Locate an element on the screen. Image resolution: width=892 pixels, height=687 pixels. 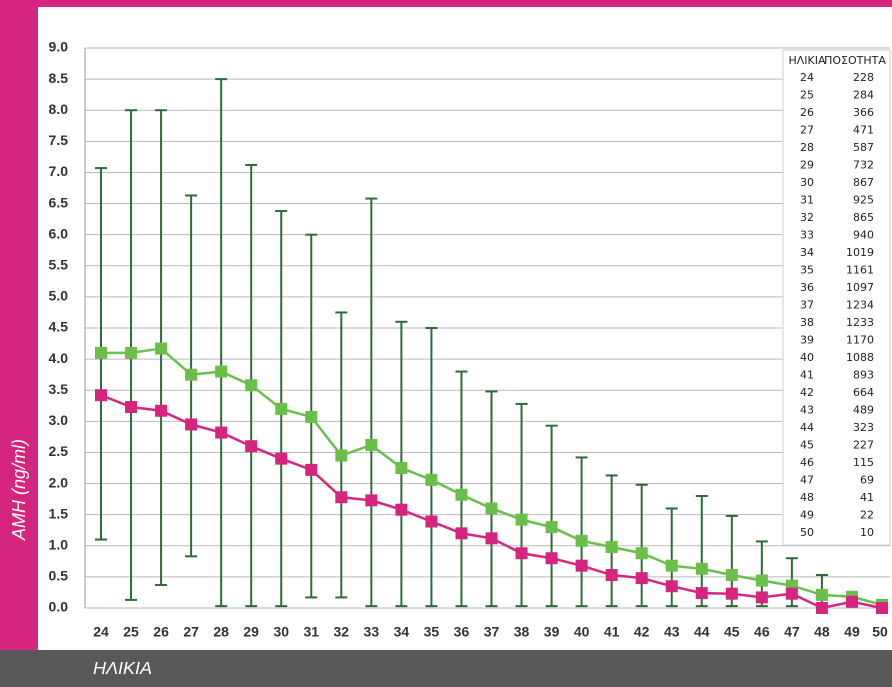
table-cell: 227 is located at coordinates (863, 445).